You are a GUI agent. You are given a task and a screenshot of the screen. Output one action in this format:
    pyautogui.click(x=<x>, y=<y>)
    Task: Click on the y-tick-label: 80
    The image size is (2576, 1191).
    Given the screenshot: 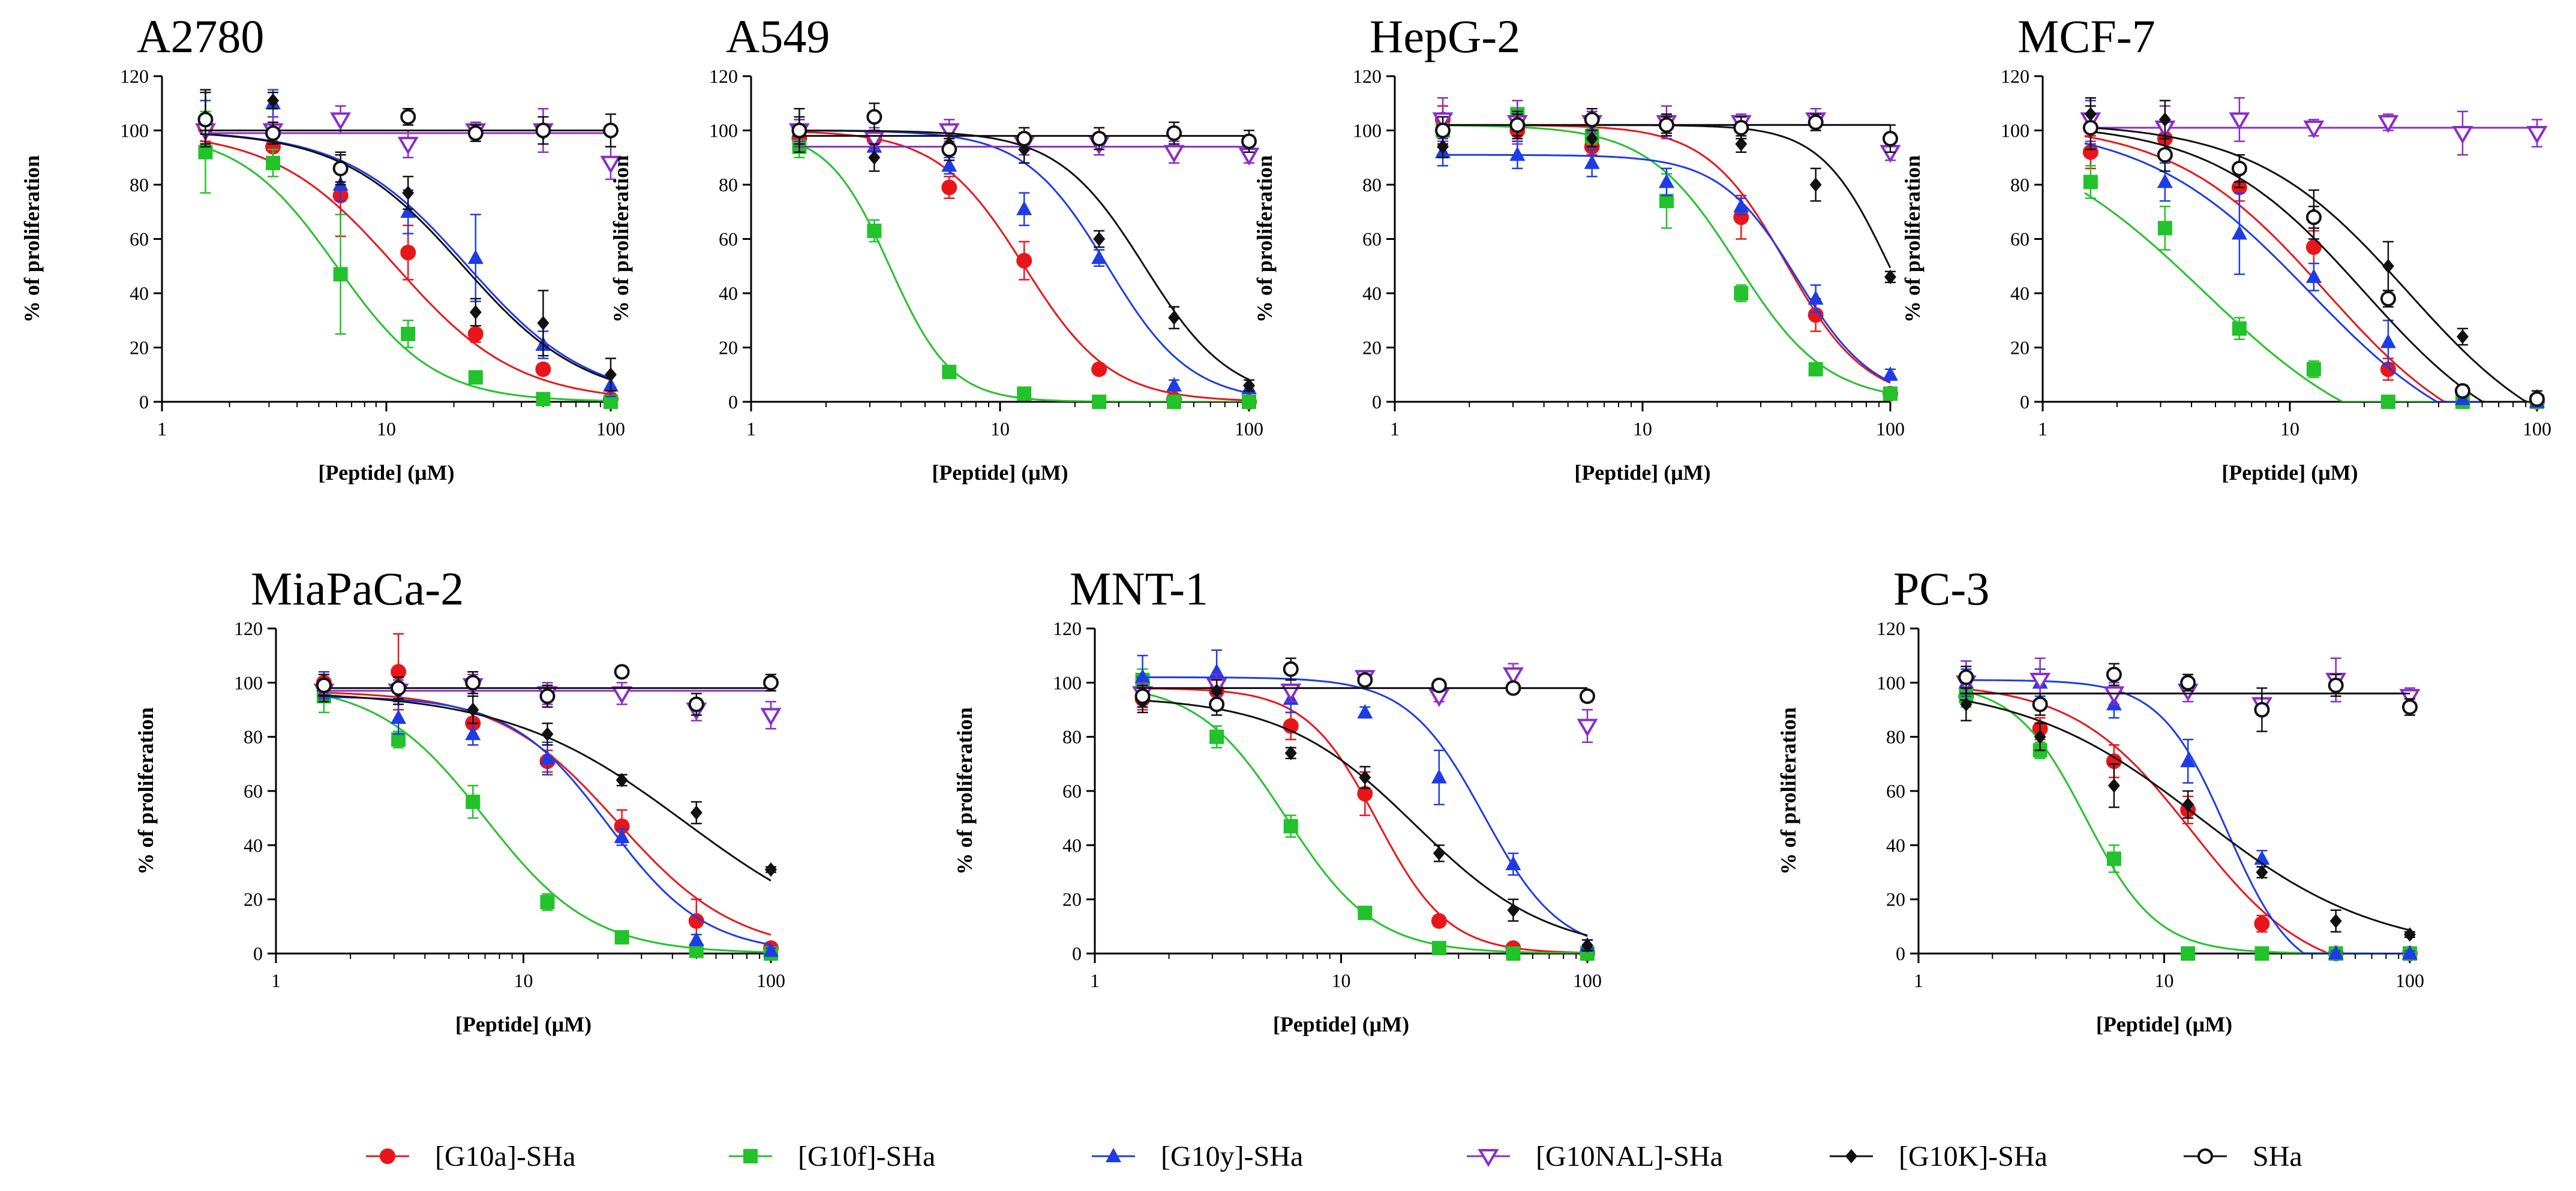 What is the action you would take?
    pyautogui.click(x=253, y=737)
    